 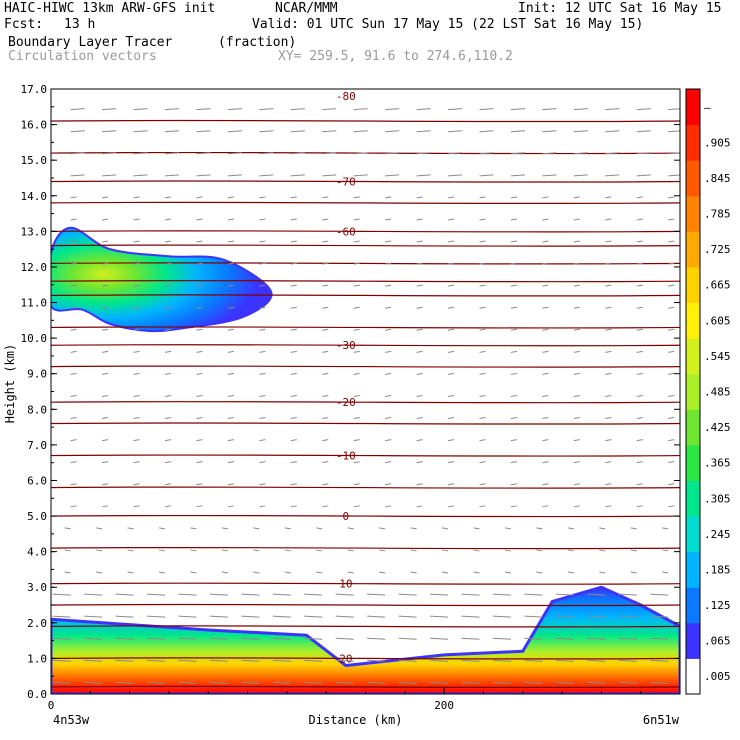 What do you see at coordinates (37, 409) in the screenshot?
I see `y-tick-label: 8.0` at bounding box center [37, 409].